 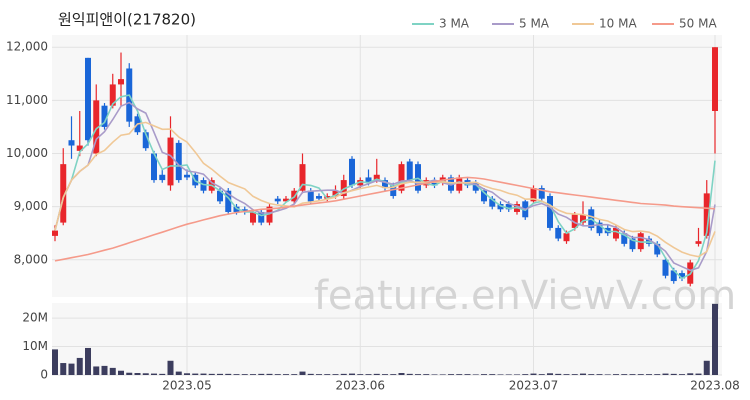 I want to click on y-tick-label: 11,000, so click(x=27, y=100).